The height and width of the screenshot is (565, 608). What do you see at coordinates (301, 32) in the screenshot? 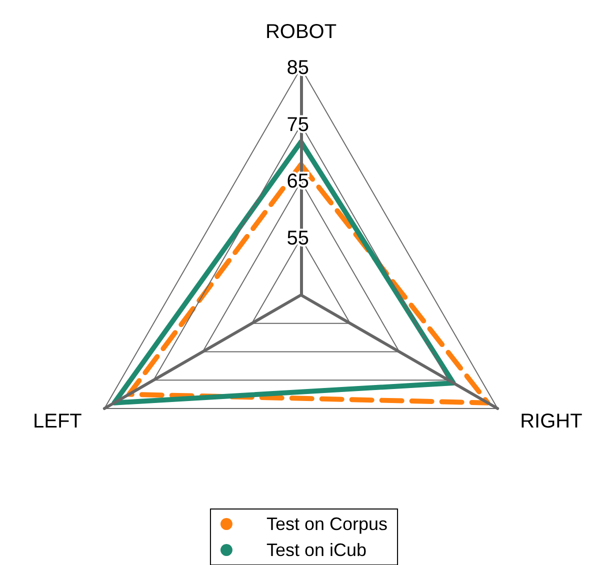
I see `spoke-label: ROBOT` at bounding box center [301, 32].